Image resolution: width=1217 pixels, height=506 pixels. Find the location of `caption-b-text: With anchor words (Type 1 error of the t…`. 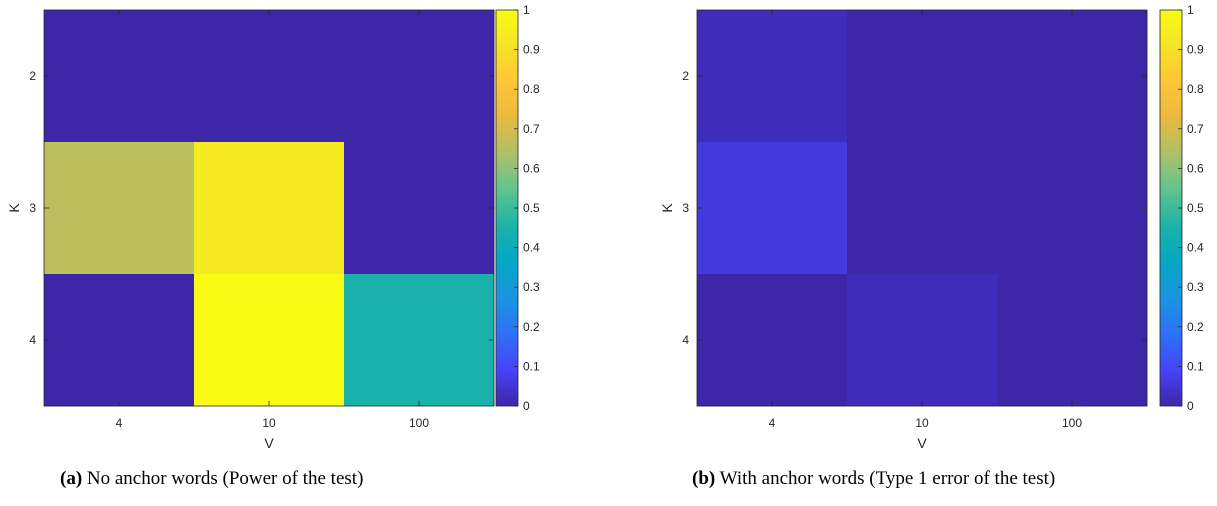

caption-b-text: With anchor words (Type 1 error of the t… is located at coordinates (887, 478).